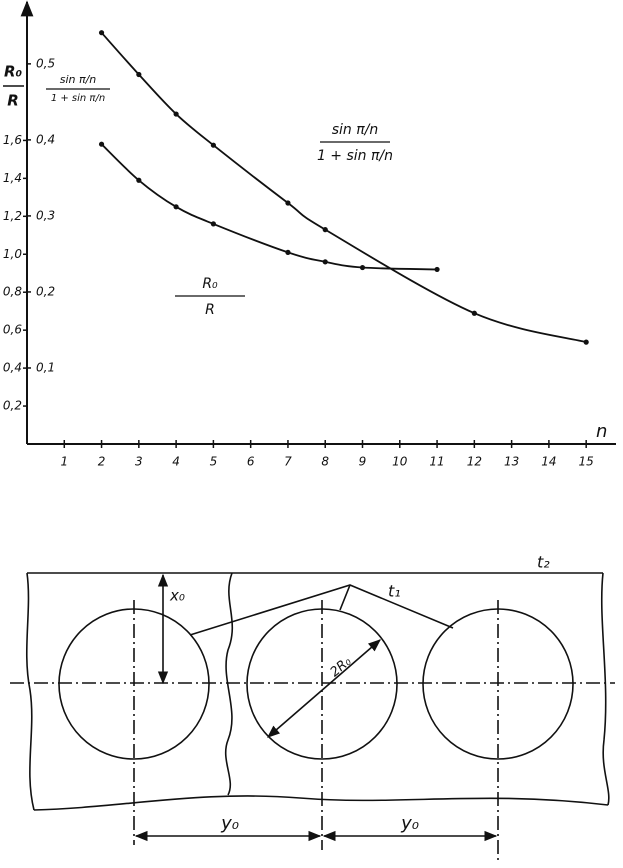 The image size is (623, 868). Describe the element at coordinates (324, 688) in the screenshot. I see `diameter-dimension` at that location.